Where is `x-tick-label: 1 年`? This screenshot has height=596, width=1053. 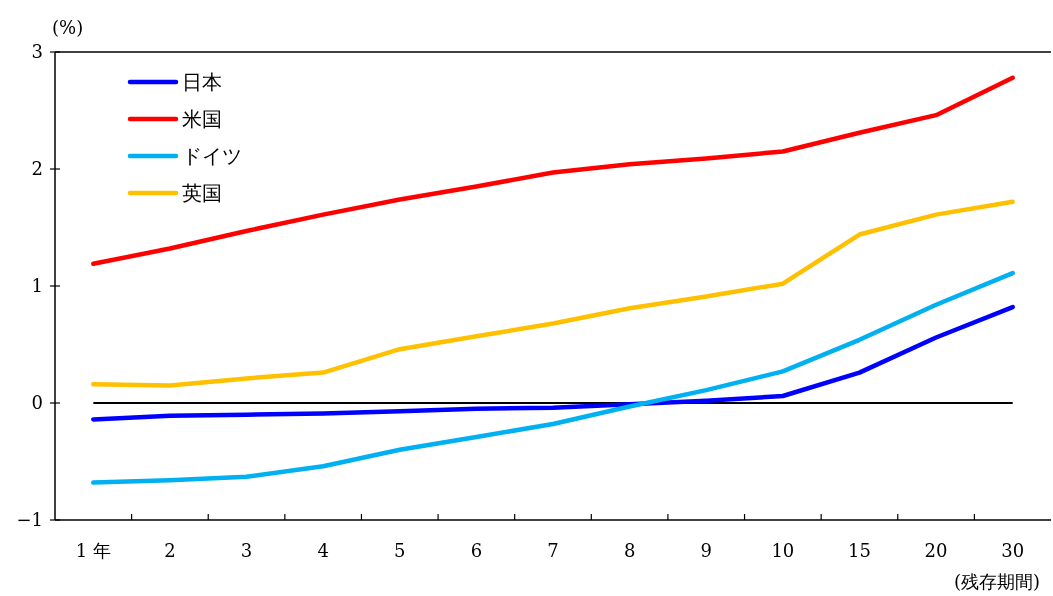 x-tick-label: 1 年 is located at coordinates (93, 550).